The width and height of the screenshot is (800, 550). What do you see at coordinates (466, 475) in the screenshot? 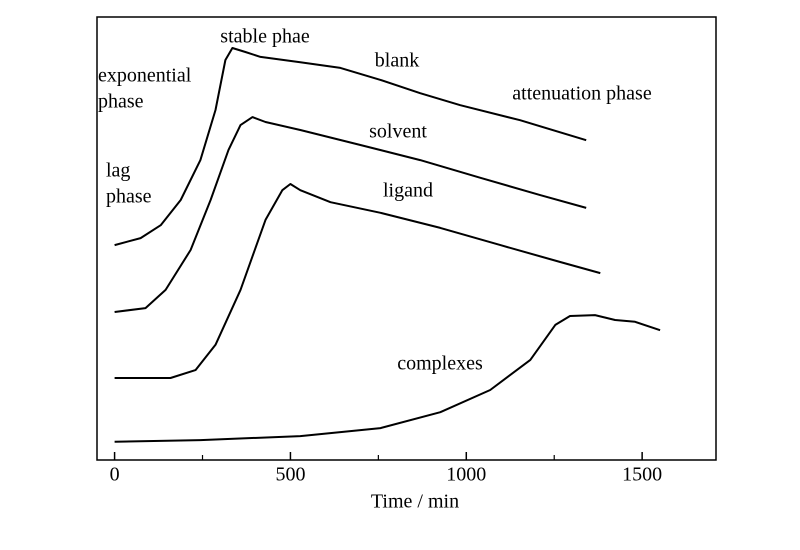
I see `x-tick-label: 1000` at bounding box center [466, 475].